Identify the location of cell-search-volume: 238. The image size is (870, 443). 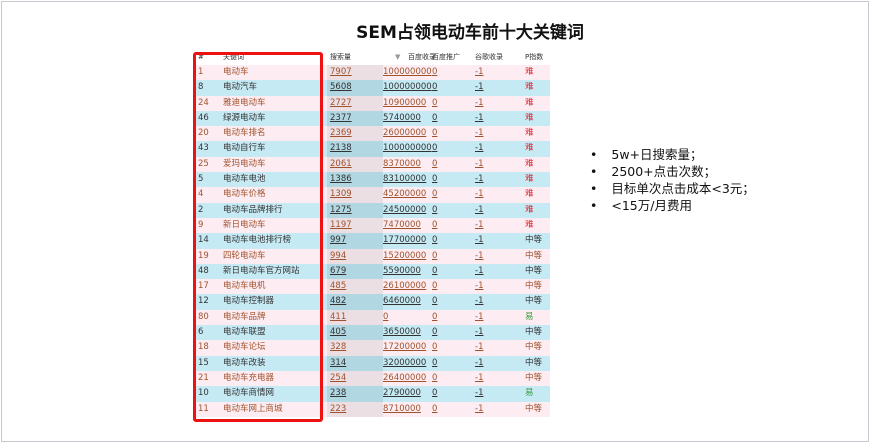
(338, 393).